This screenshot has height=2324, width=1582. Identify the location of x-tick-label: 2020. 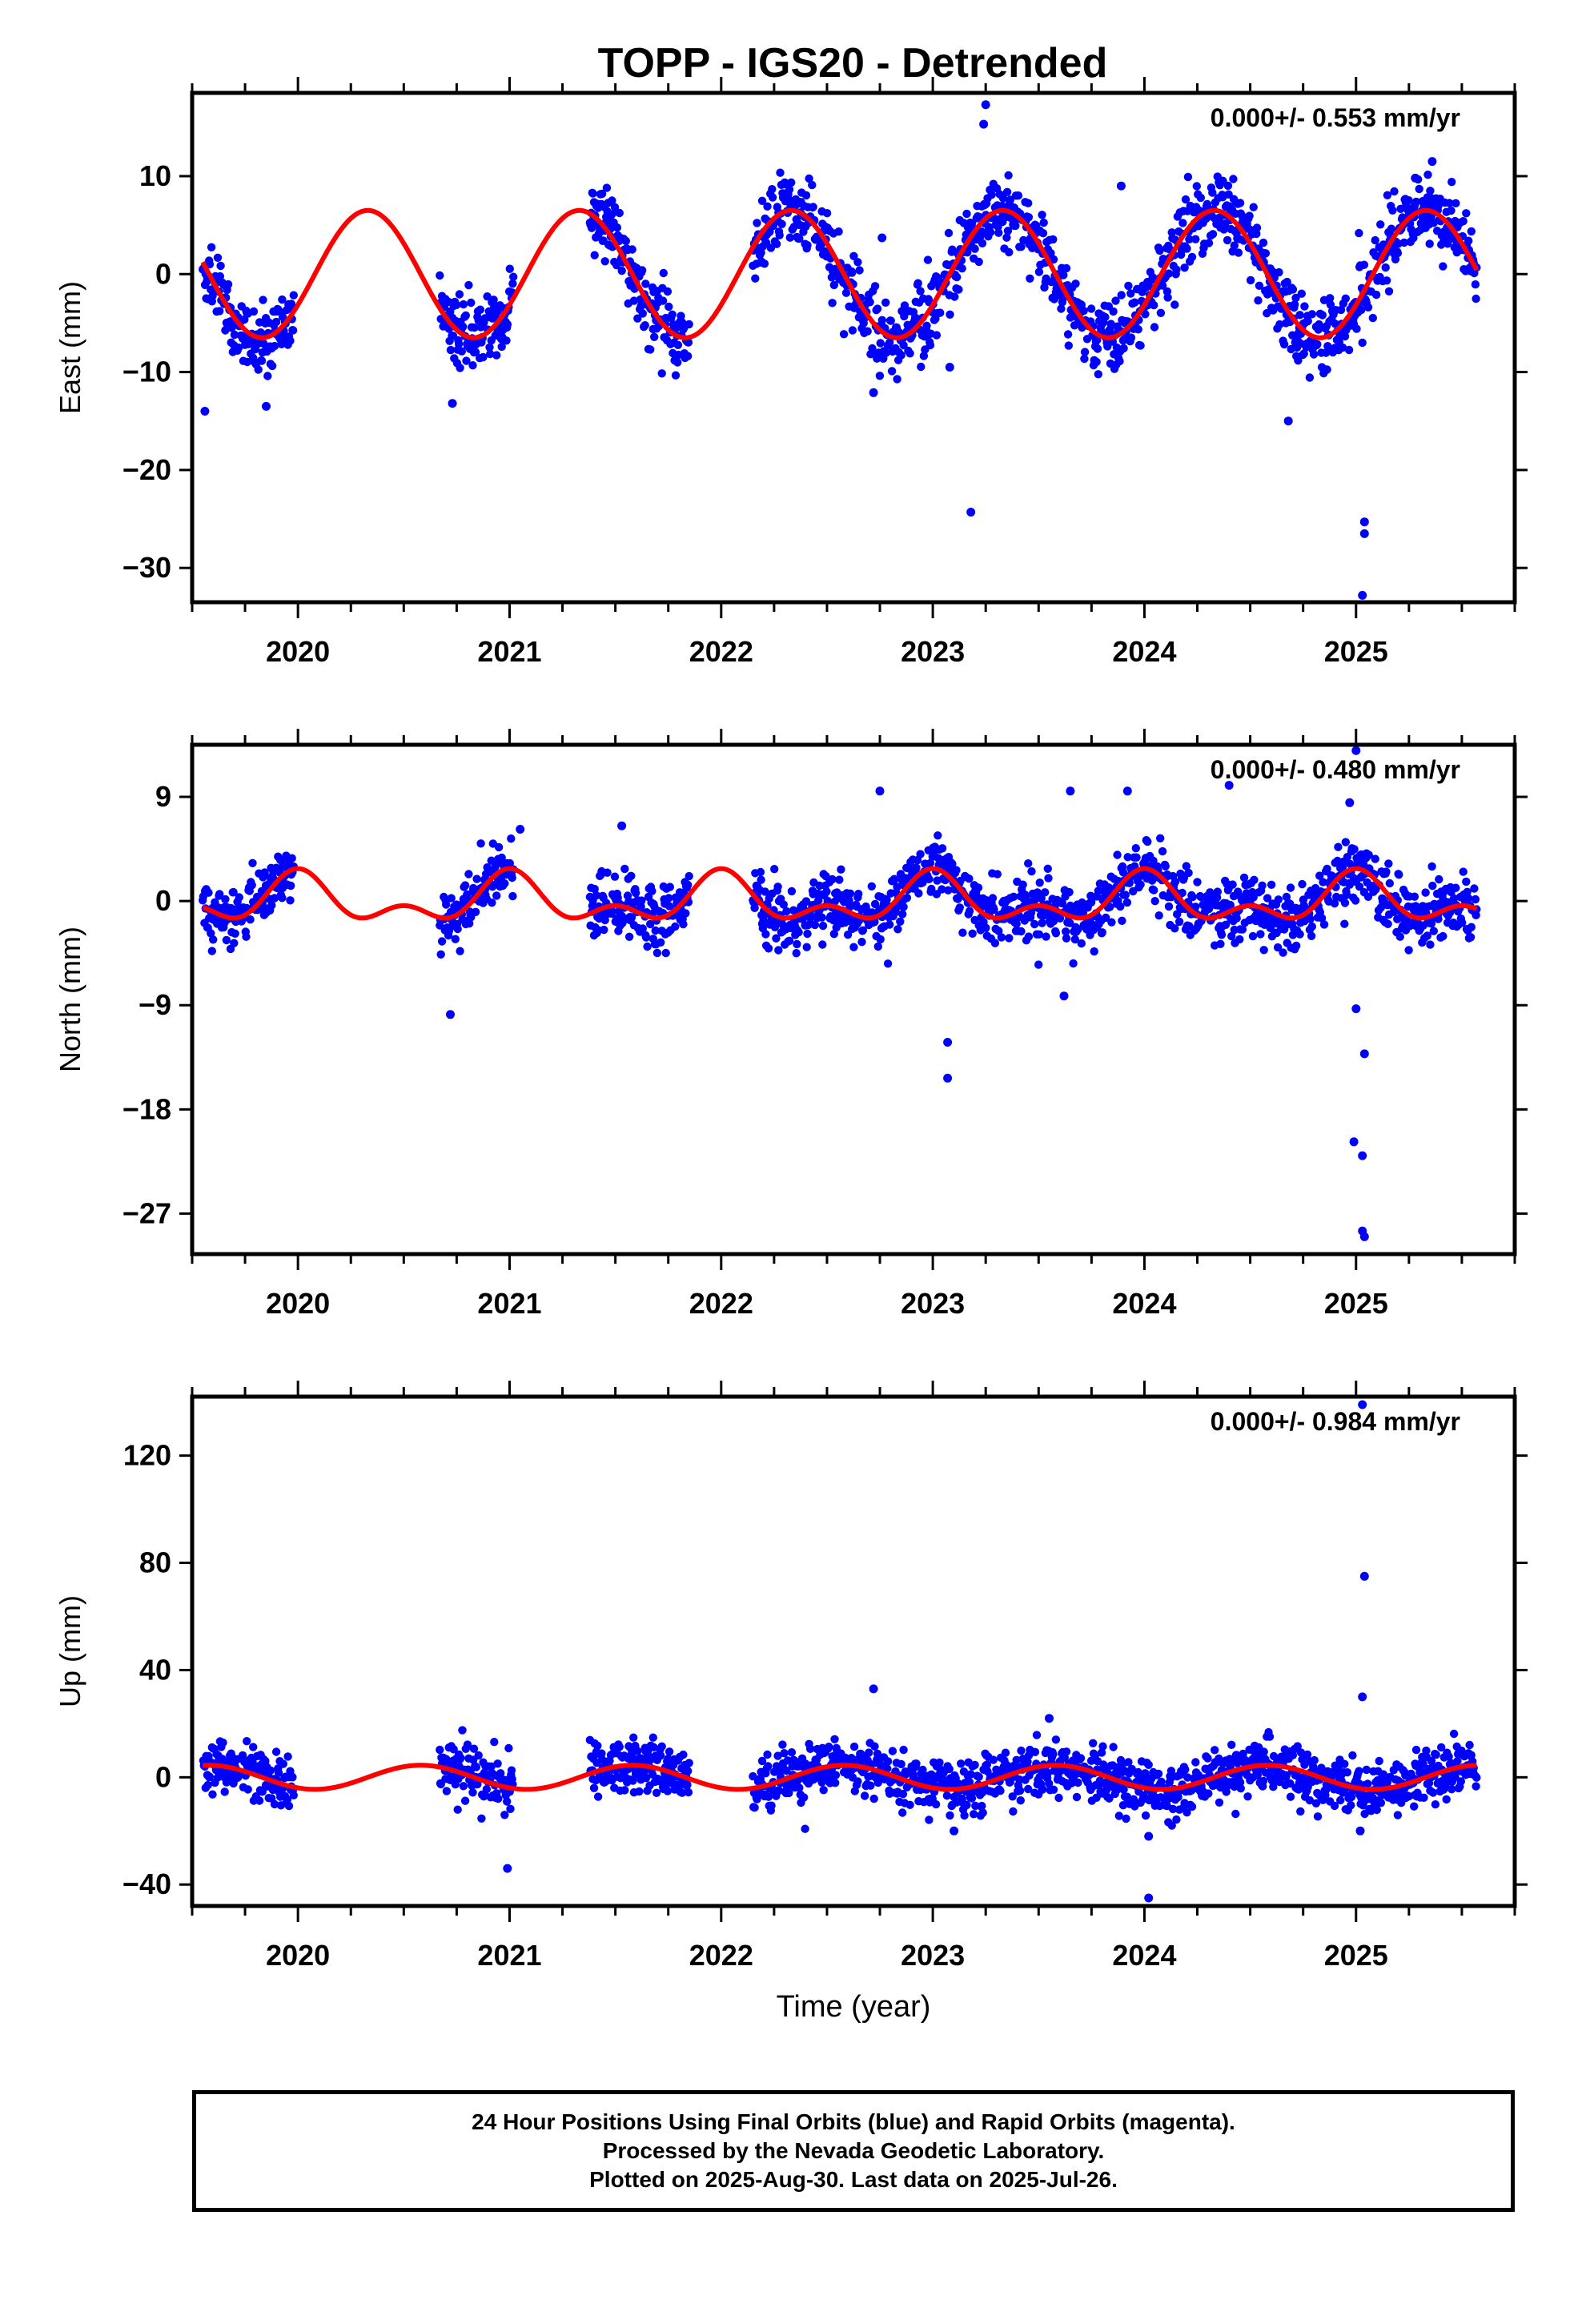
(298, 1303).